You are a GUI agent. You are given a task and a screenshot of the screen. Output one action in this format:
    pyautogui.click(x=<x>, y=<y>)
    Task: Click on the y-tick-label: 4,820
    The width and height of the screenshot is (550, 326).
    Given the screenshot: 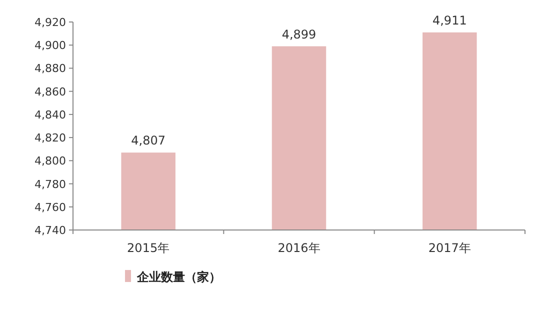 What is the action you would take?
    pyautogui.click(x=50, y=138)
    